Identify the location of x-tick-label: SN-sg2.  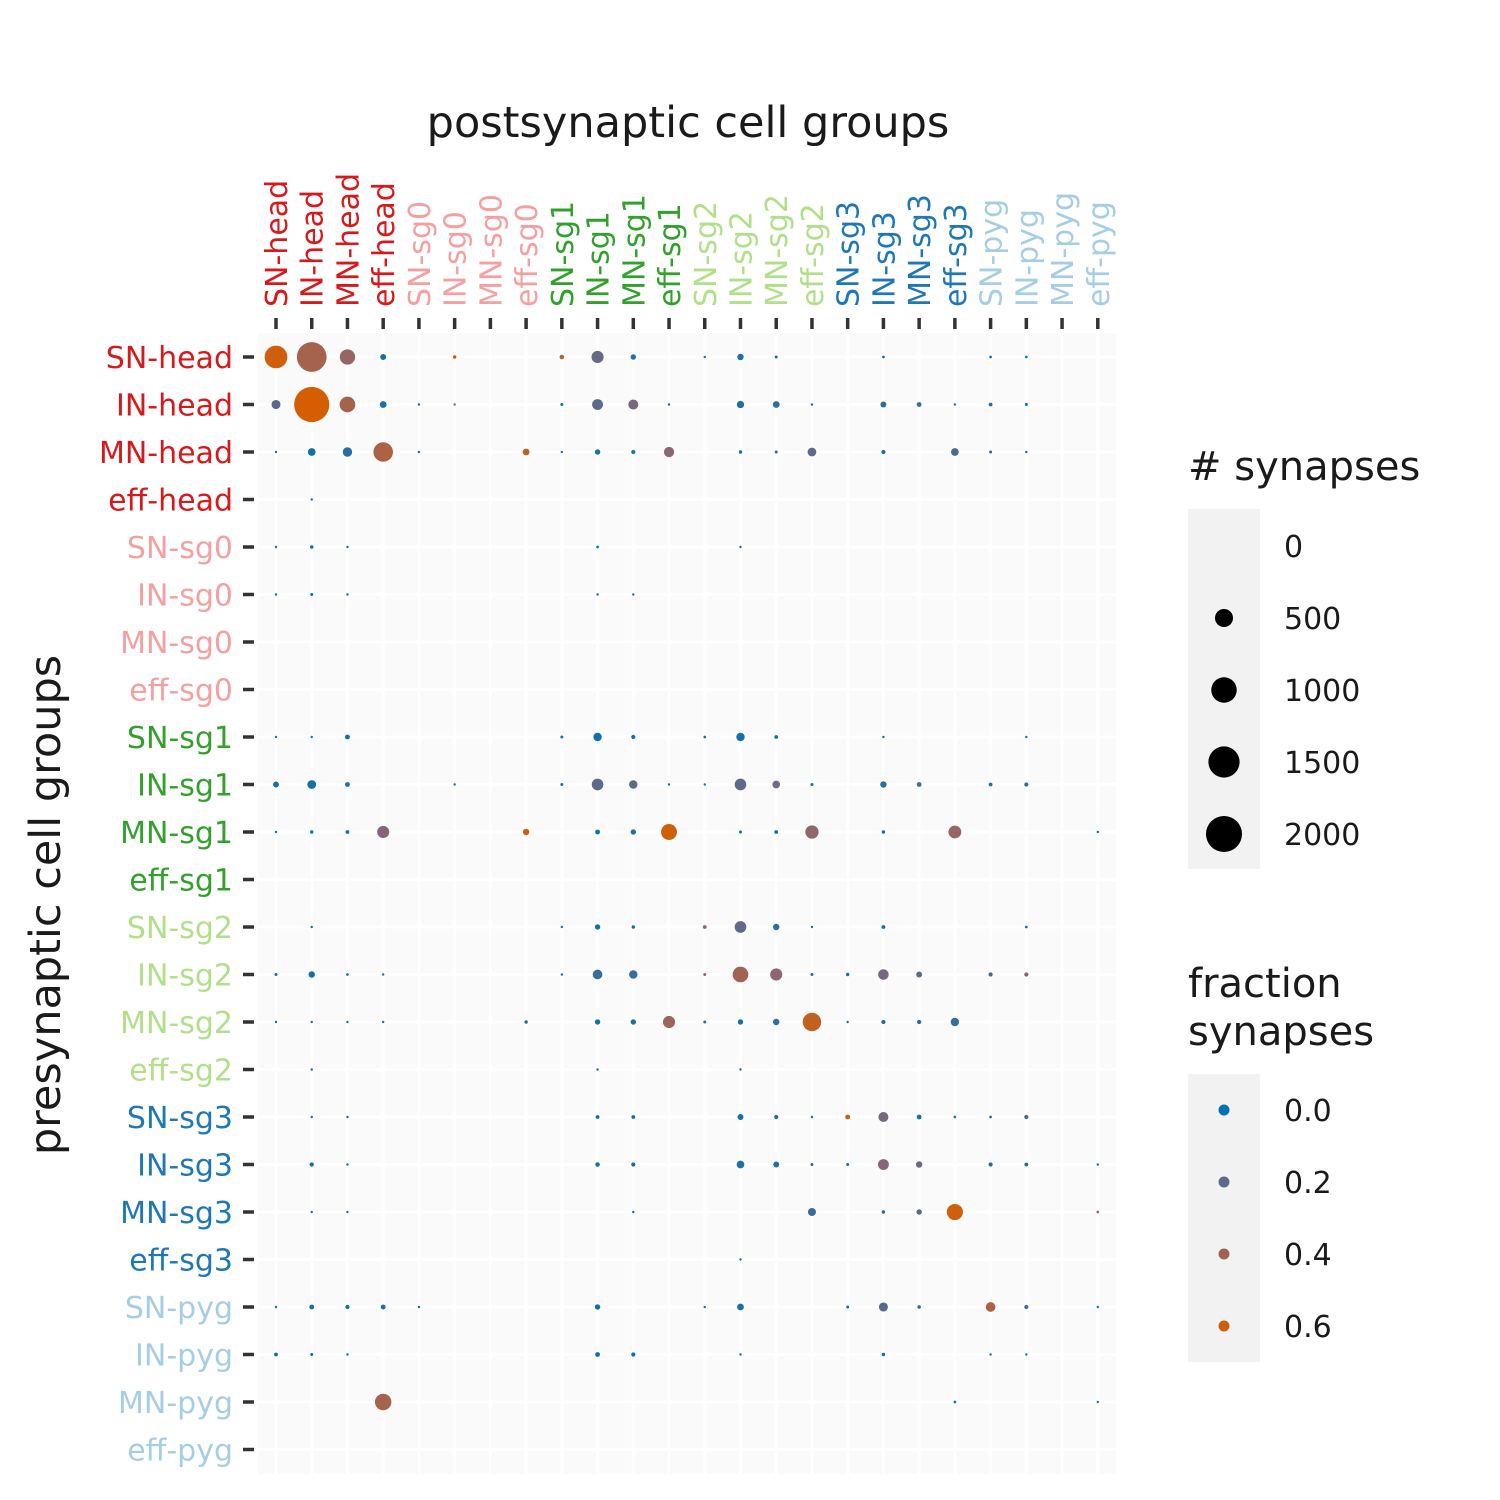
(706, 254).